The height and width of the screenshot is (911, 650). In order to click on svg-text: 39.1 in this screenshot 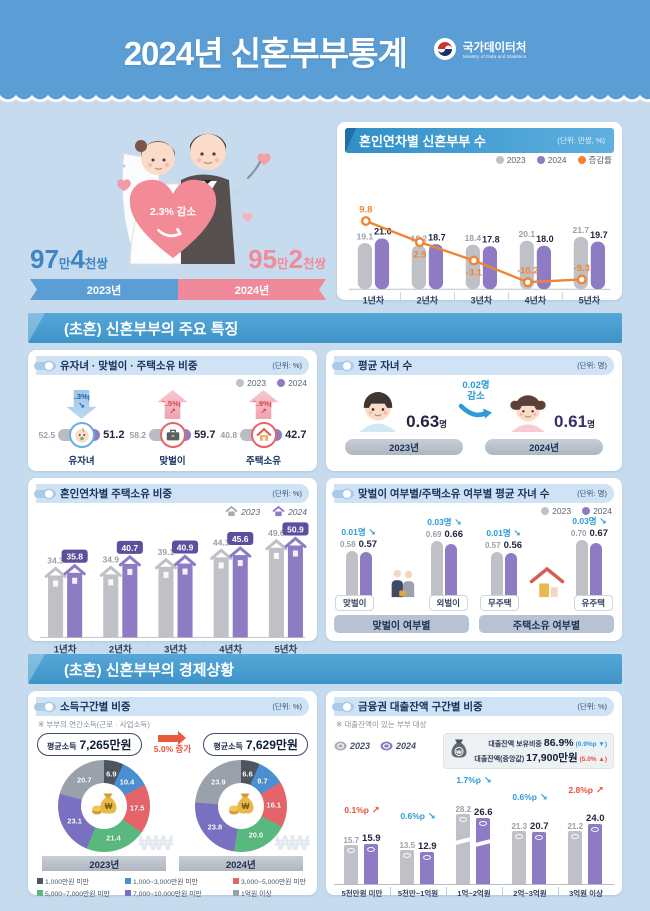, I will do `click(166, 552)`.